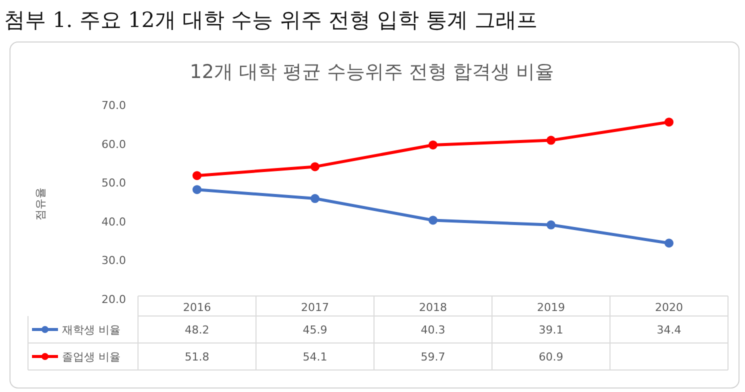  What do you see at coordinates (197, 307) in the screenshot?
I see `x-tick-label: 2016` at bounding box center [197, 307].